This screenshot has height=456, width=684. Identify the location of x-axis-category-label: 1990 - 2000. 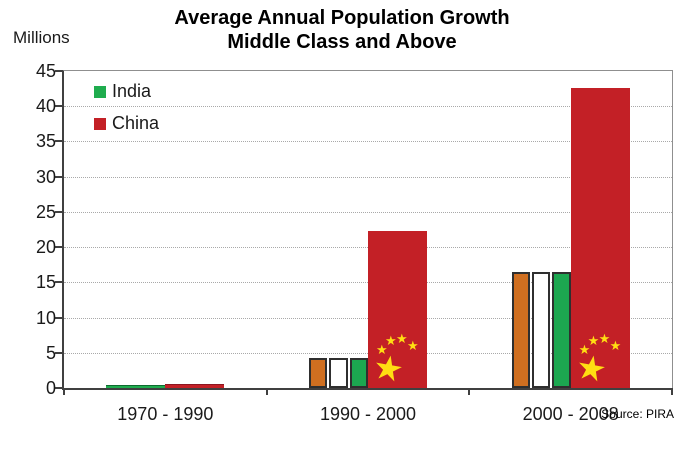
(368, 414).